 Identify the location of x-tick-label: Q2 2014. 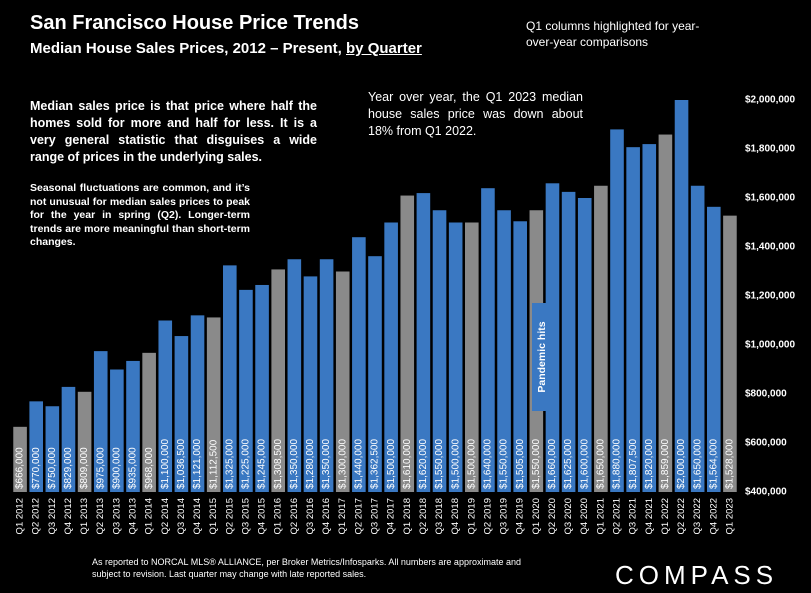
(165, 516).